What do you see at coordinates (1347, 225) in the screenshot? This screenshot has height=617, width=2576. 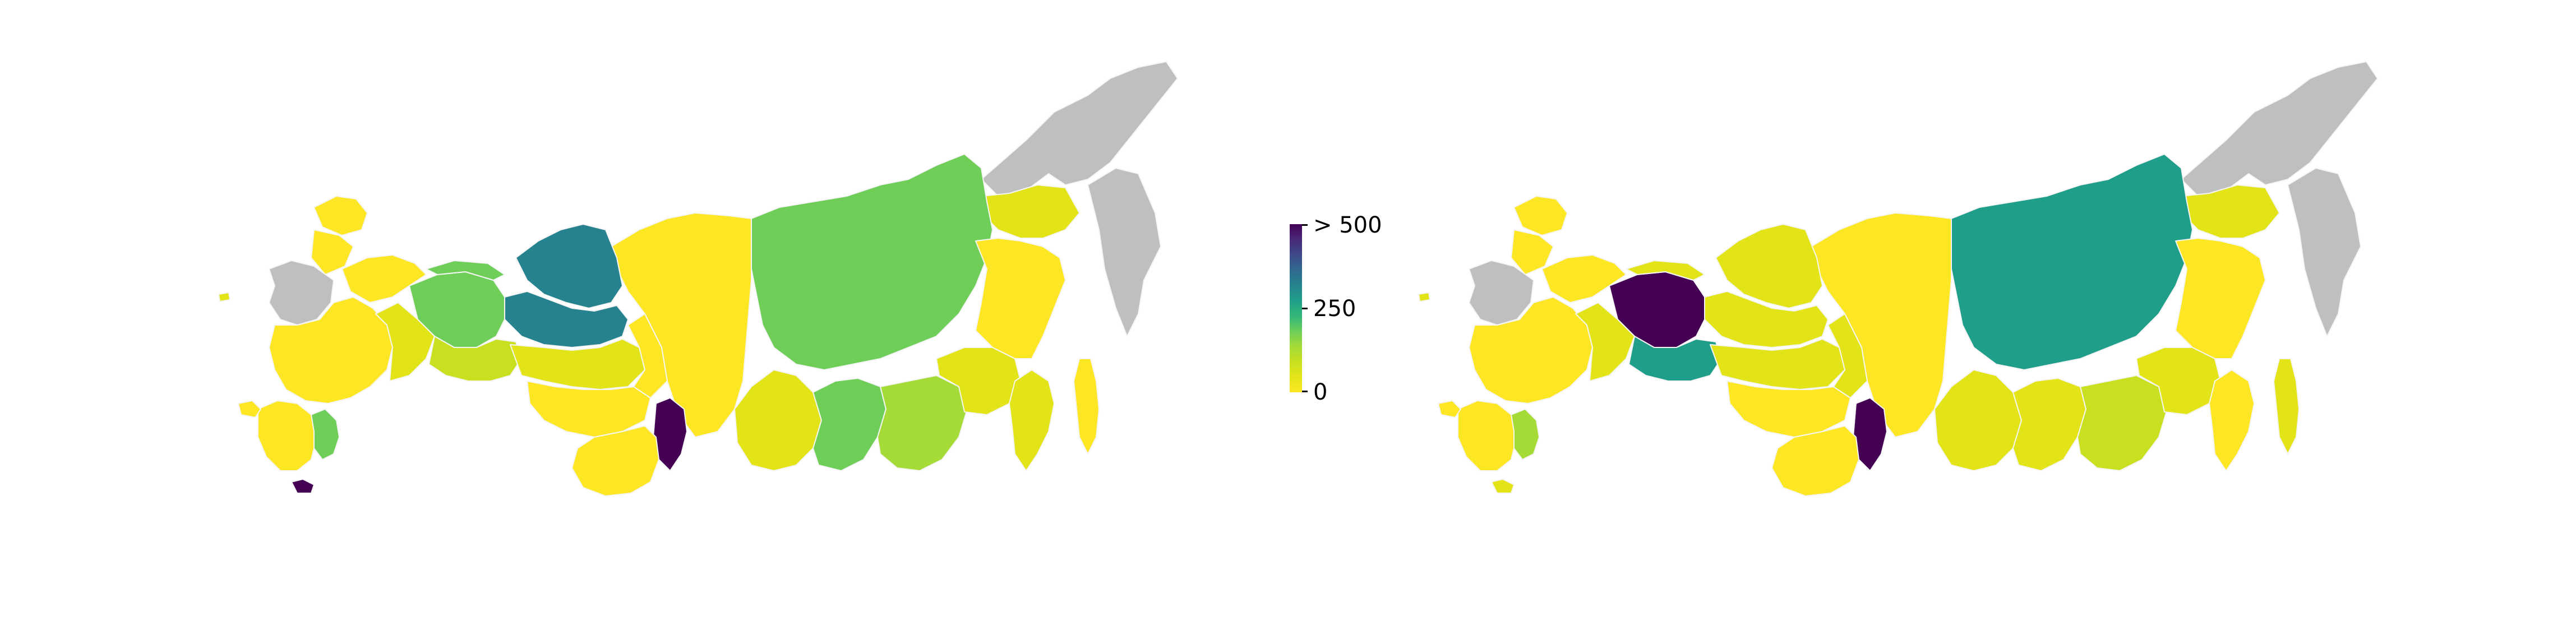 I see `colorbar-max-label: > 500` at bounding box center [1347, 225].